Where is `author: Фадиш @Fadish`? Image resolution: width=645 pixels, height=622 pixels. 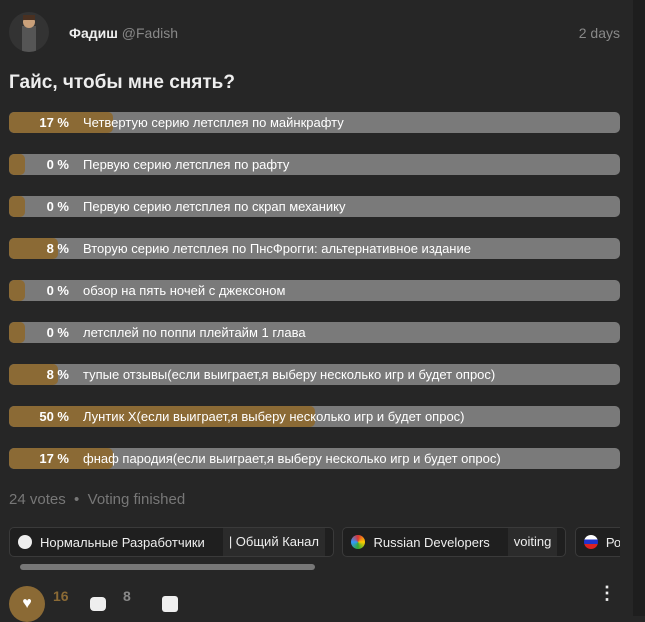 author: Фадиш @Fadish is located at coordinates (123, 33).